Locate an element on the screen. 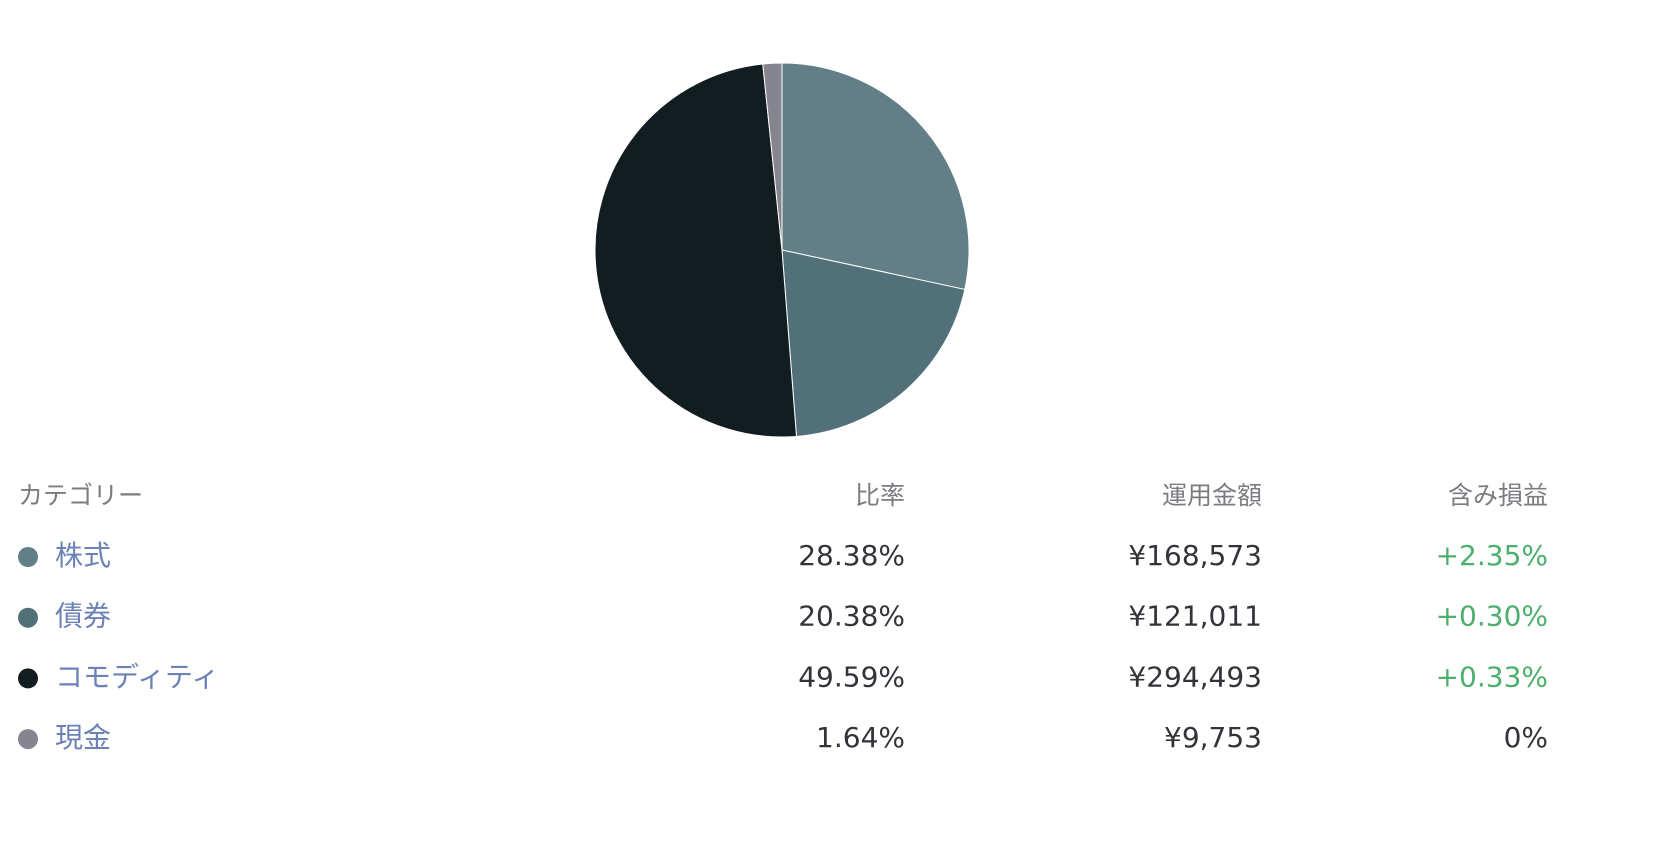  header-amount: 運用金額 is located at coordinates (1212, 495).